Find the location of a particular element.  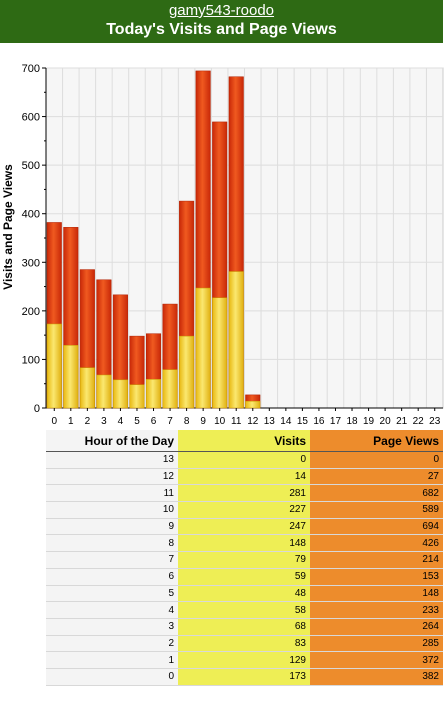

table-row: 4 58 233 is located at coordinates (244, 610).